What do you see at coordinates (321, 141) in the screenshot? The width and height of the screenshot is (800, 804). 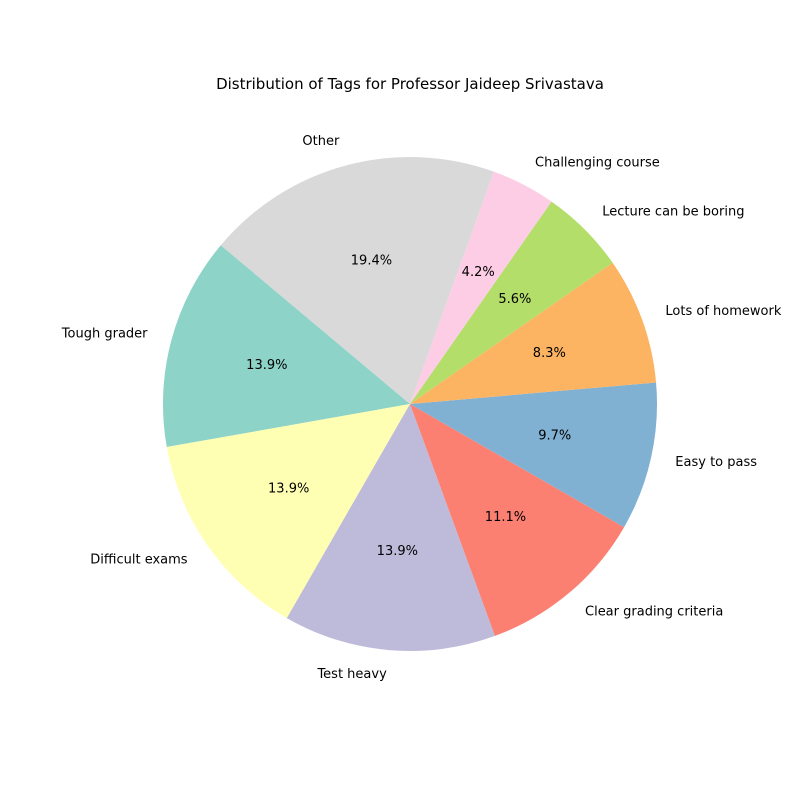 I see `slice-label-other: Other` at bounding box center [321, 141].